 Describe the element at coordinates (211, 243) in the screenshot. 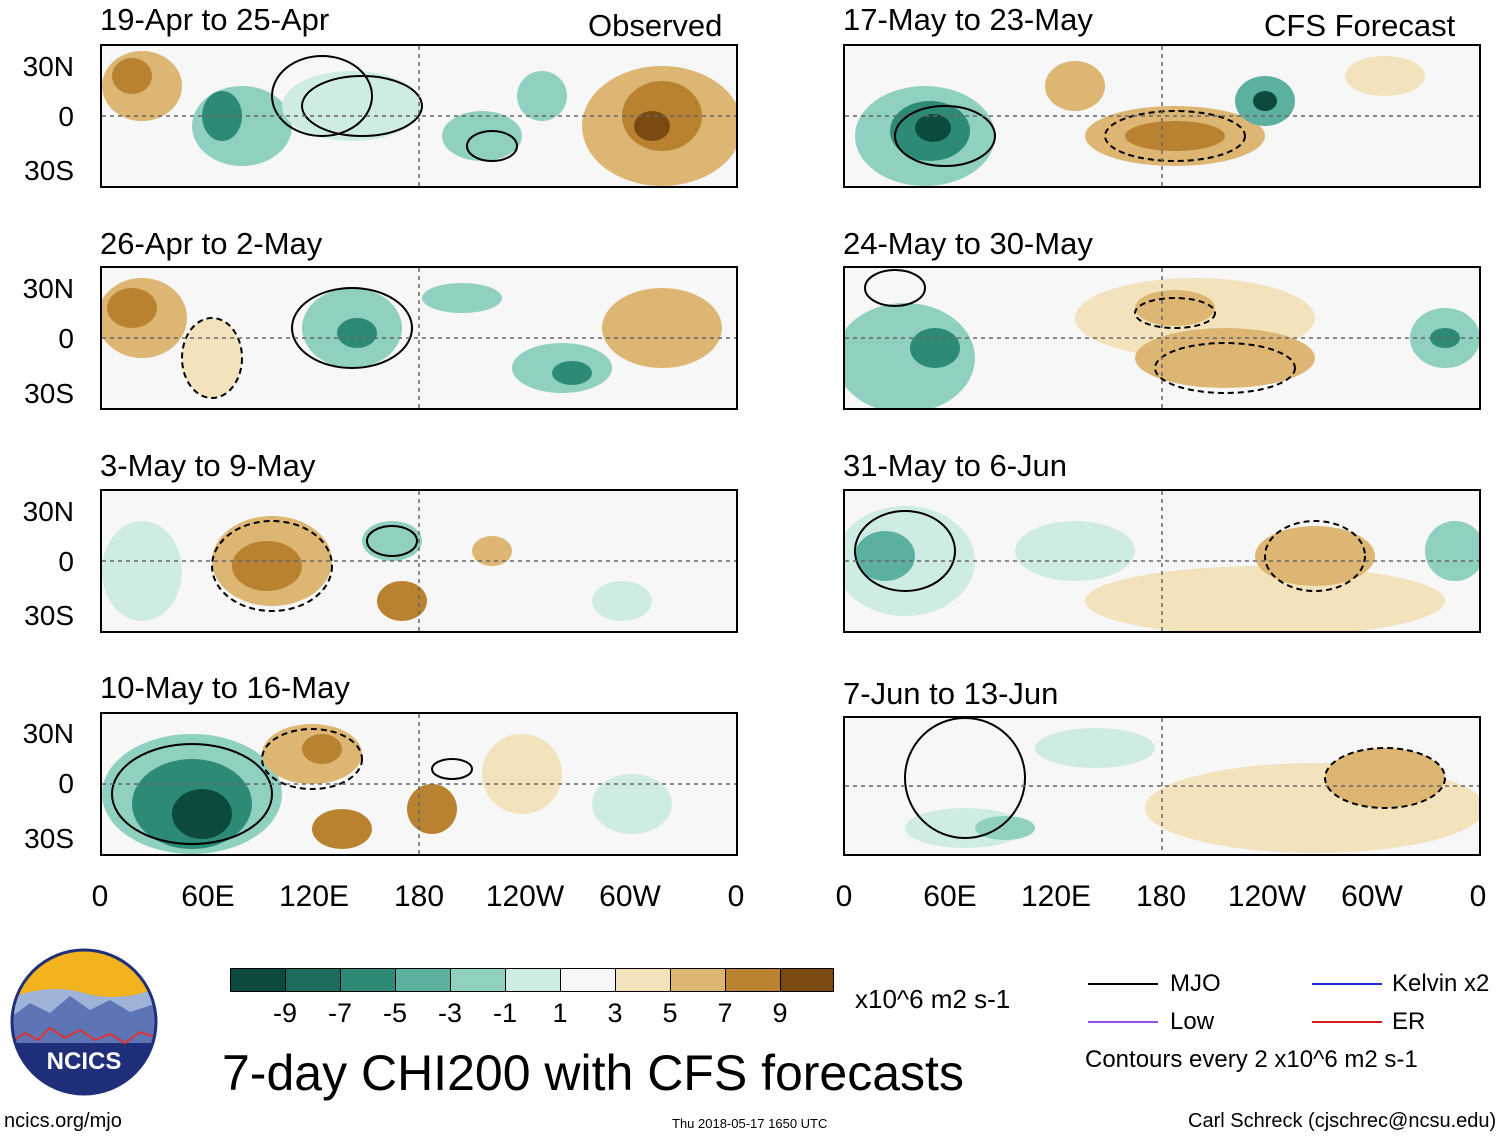

I see `panel-title: 26-Apr to 2-May` at that location.